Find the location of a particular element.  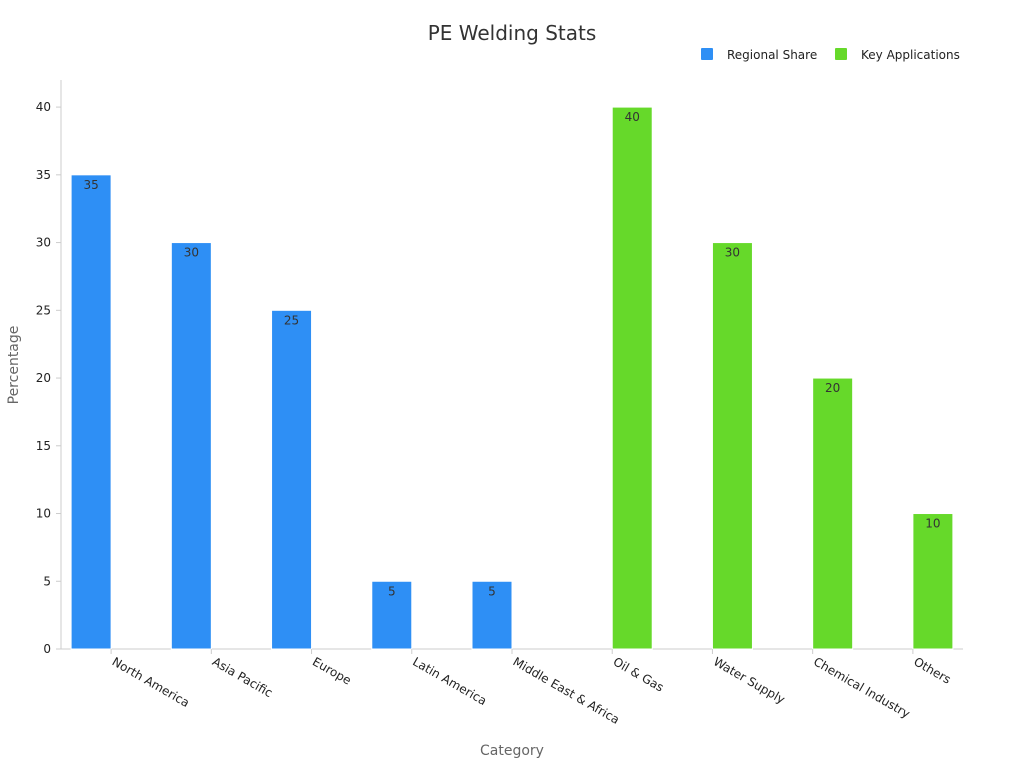

bar-key-applications-oil-and-gas is located at coordinates (632, 378).